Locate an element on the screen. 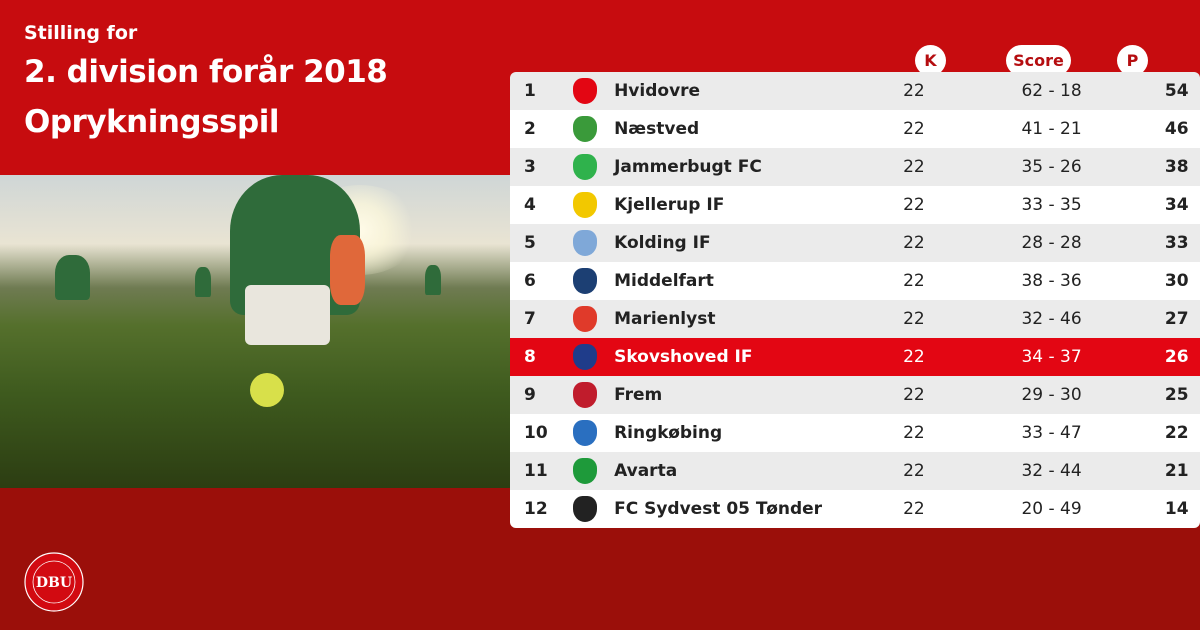 The image size is (1200, 630). position: 11 is located at coordinates (536, 471).